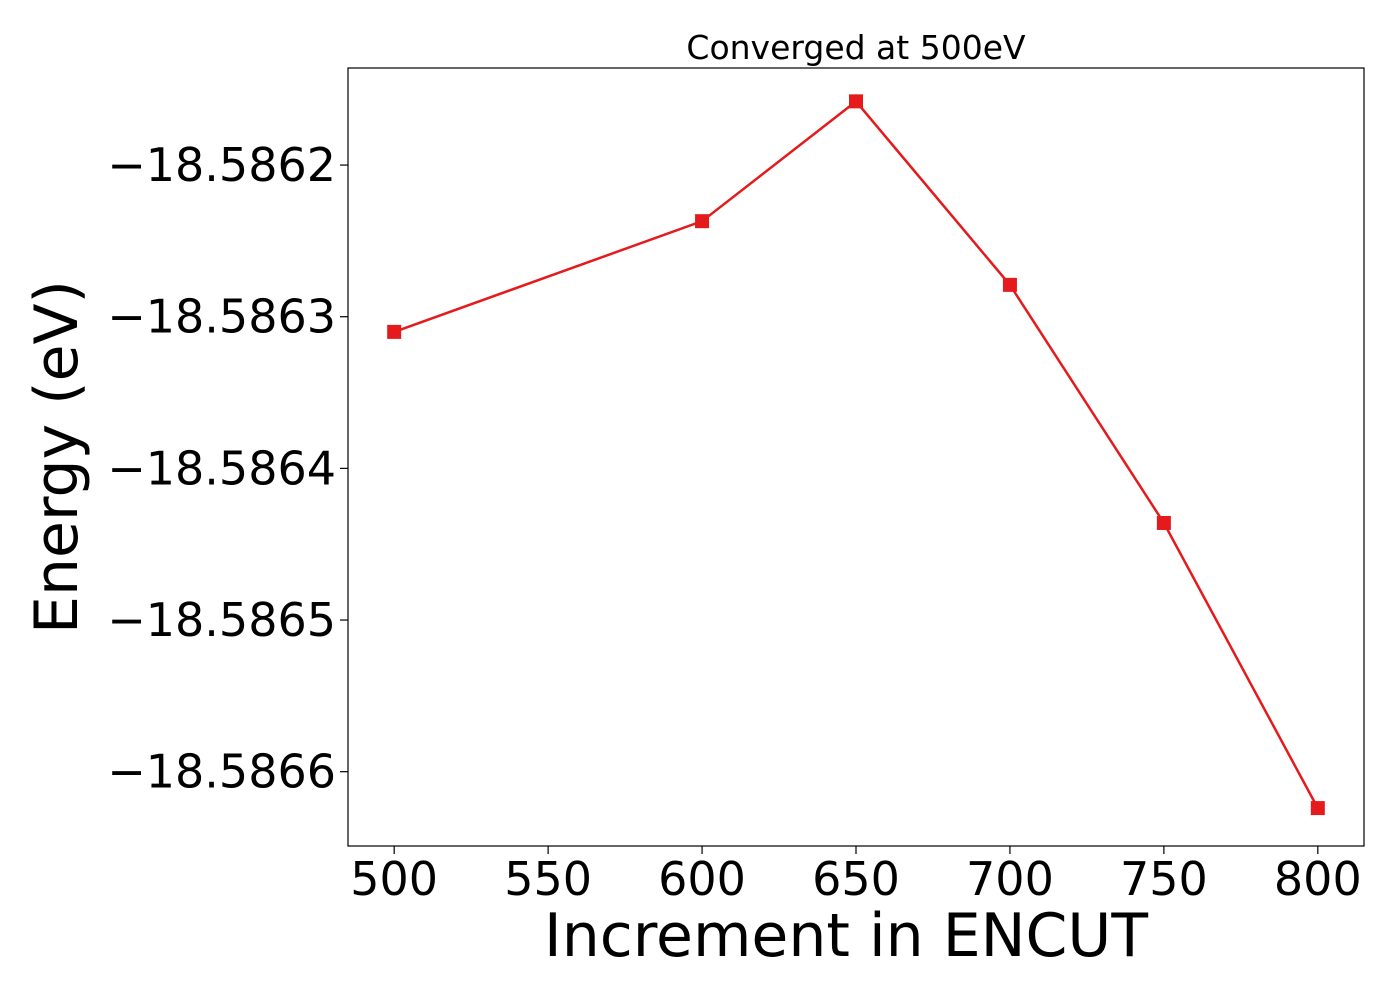 The height and width of the screenshot is (1000, 1400). I want to click on x-tick-label: 600, so click(702, 879).